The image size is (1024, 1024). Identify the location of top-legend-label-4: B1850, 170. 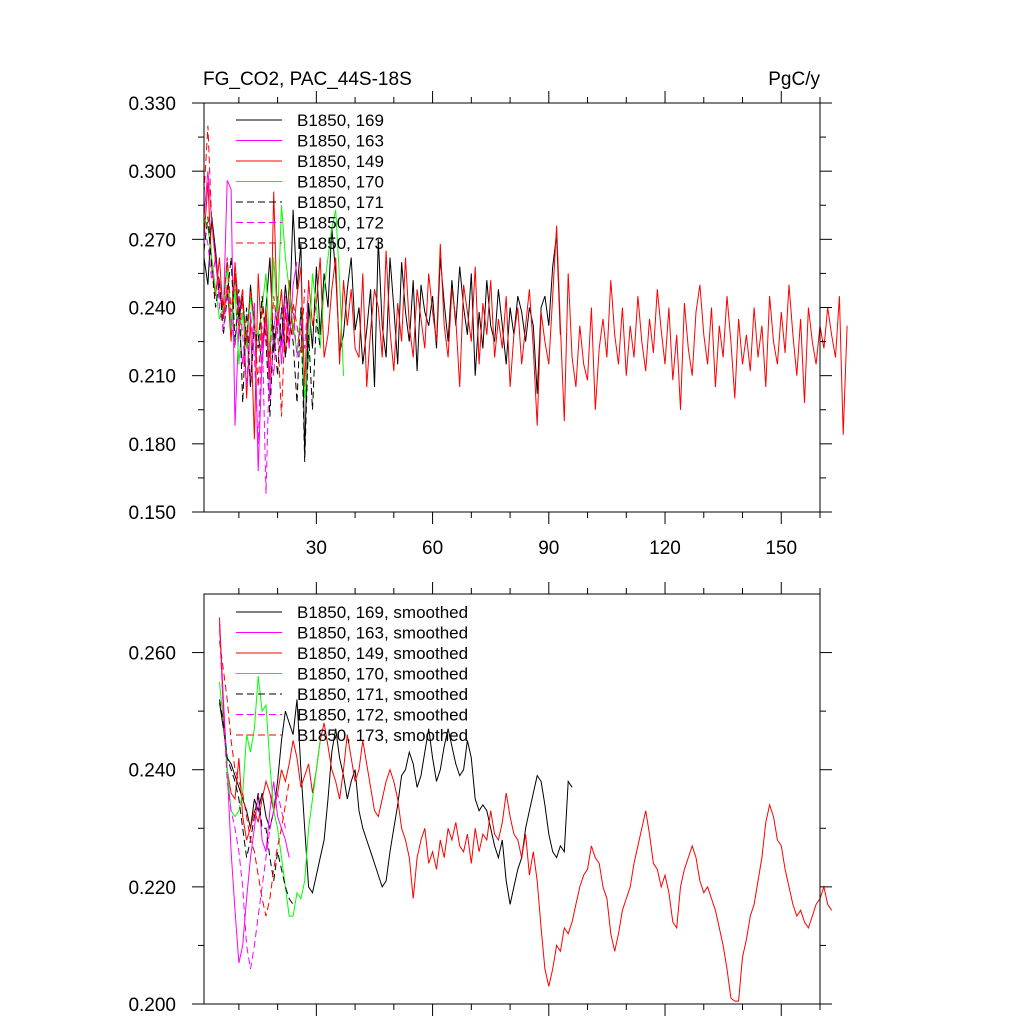
(340, 182).